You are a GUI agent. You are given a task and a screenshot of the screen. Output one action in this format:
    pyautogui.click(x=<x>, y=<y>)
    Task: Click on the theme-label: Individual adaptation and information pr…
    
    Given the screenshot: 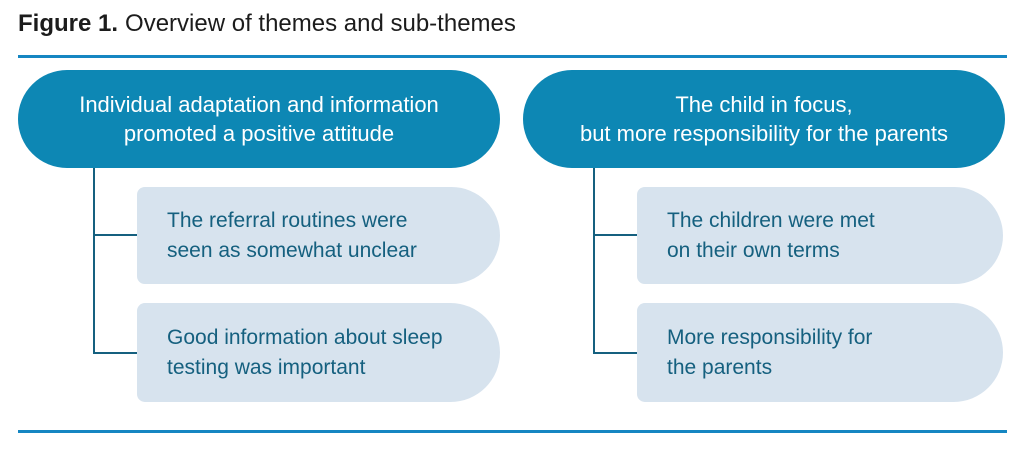 What is the action you would take?
    pyautogui.click(x=259, y=118)
    